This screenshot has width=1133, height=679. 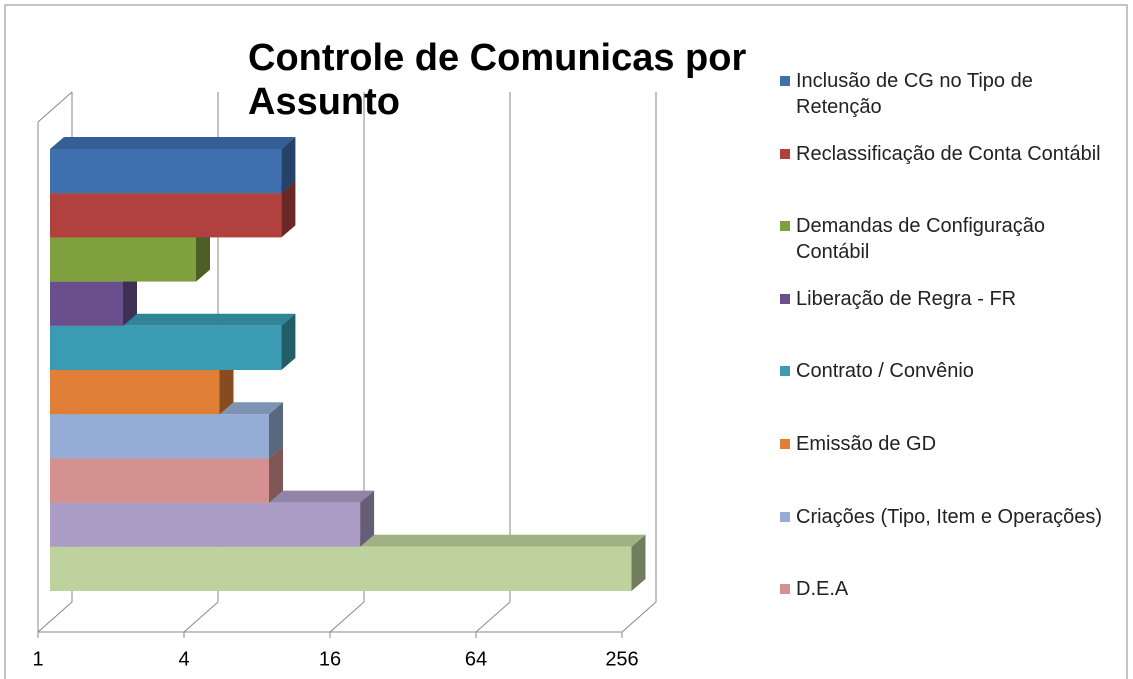 I want to click on x-tick-label: 256, so click(x=621, y=659).